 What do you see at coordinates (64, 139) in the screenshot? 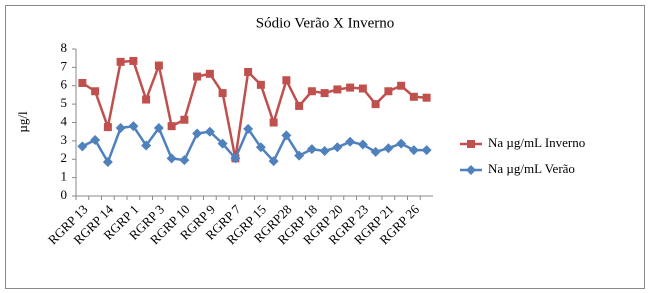
I see `y-tick-label: 3` at bounding box center [64, 139].